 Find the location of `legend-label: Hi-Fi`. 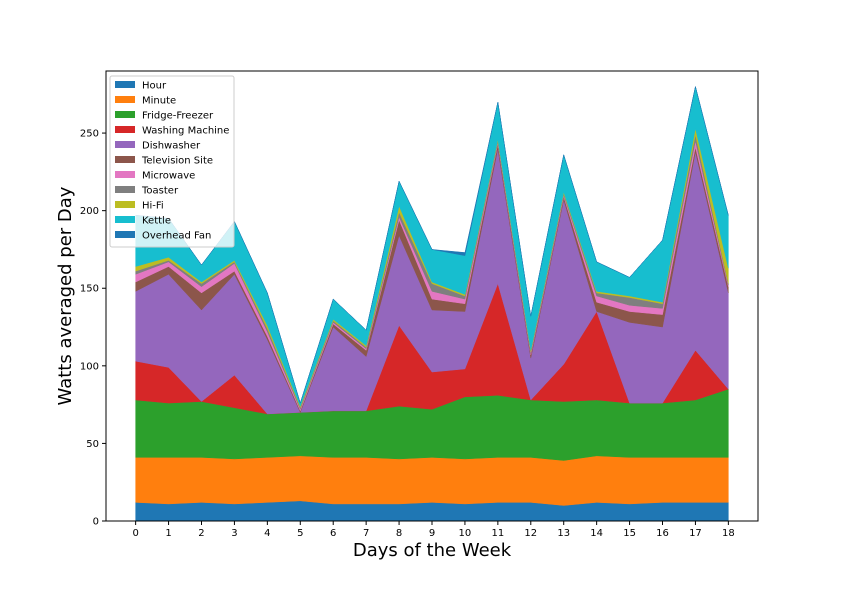

legend-label: Hi-Fi is located at coordinates (153, 206).